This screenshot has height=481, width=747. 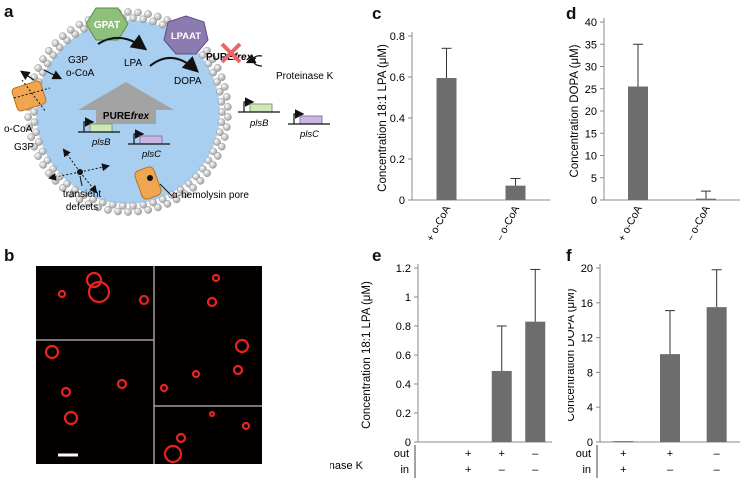 I want to click on y-tick-label: 4, so click(x=590, y=408).